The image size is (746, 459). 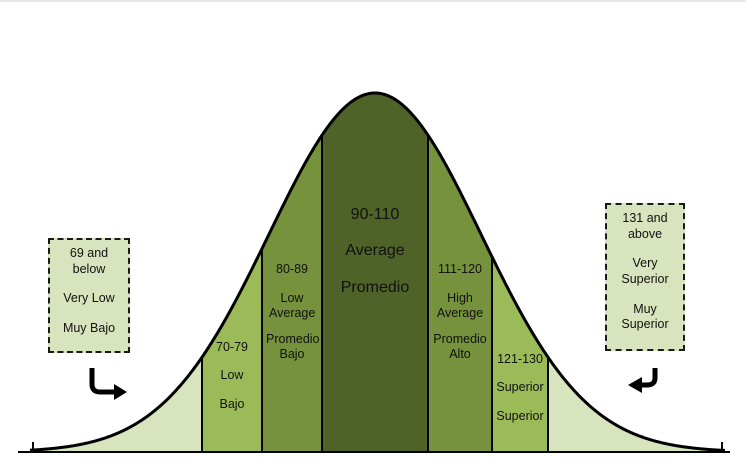 What do you see at coordinates (520, 387) in the screenshot?
I see `band-121-130-label: 121-130 Superior Superior` at bounding box center [520, 387].